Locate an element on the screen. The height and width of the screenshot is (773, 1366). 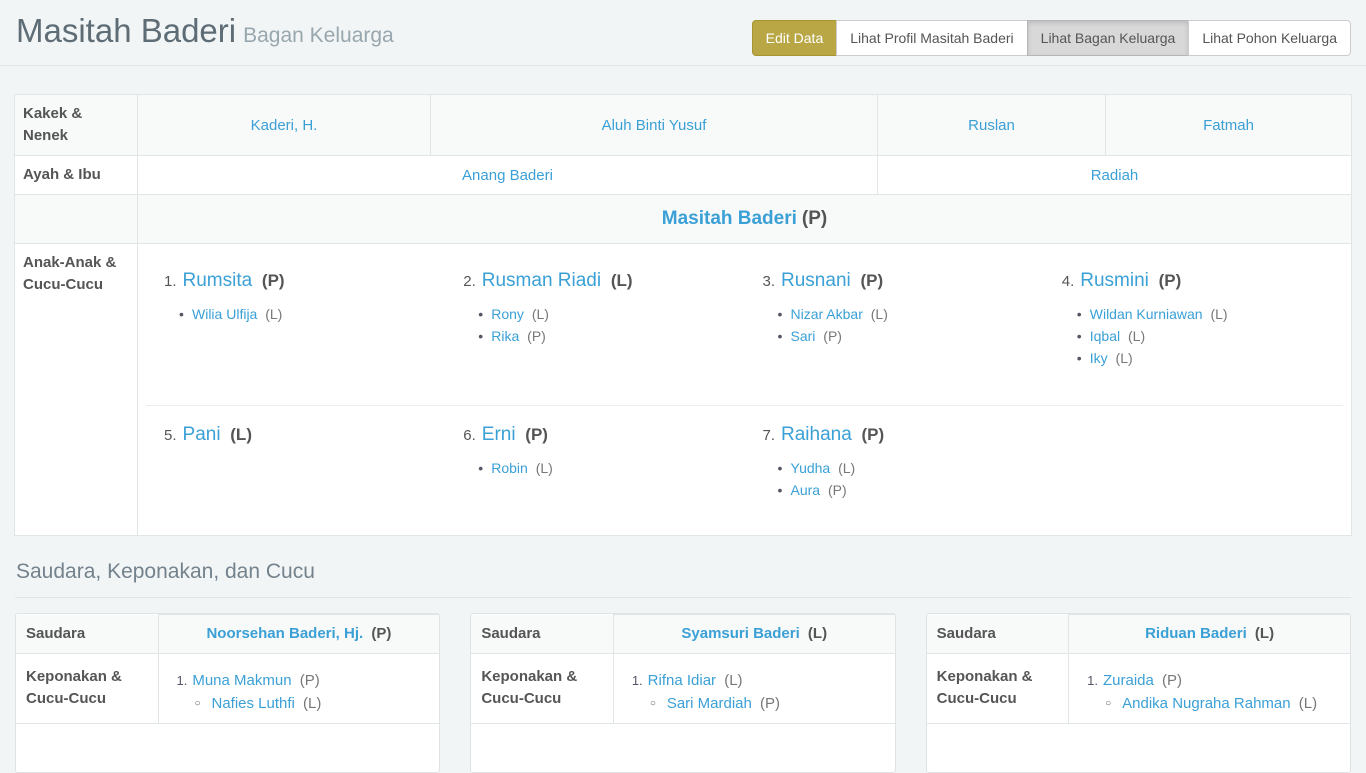
grandchild-item: Sari (P) is located at coordinates (904, 336).